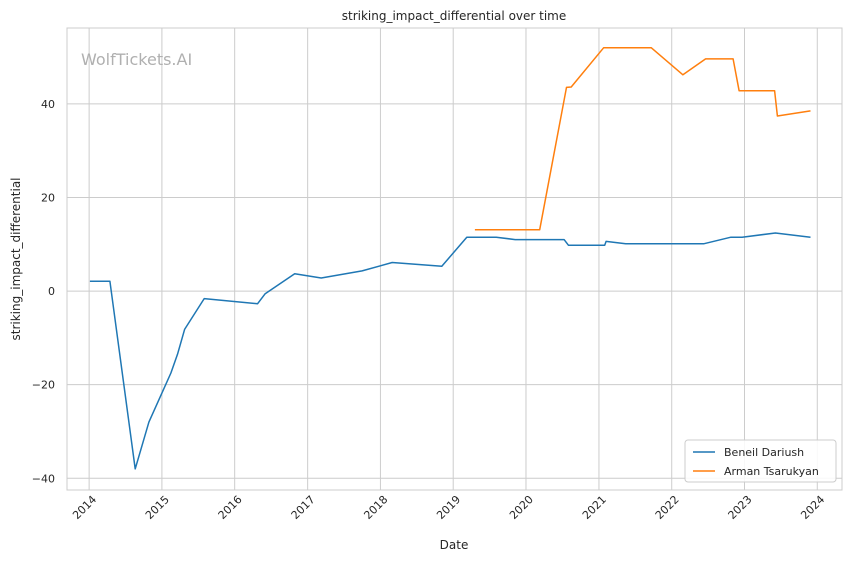  Describe the element at coordinates (594, 507) in the screenshot. I see `x-tick-label: 2021` at that location.